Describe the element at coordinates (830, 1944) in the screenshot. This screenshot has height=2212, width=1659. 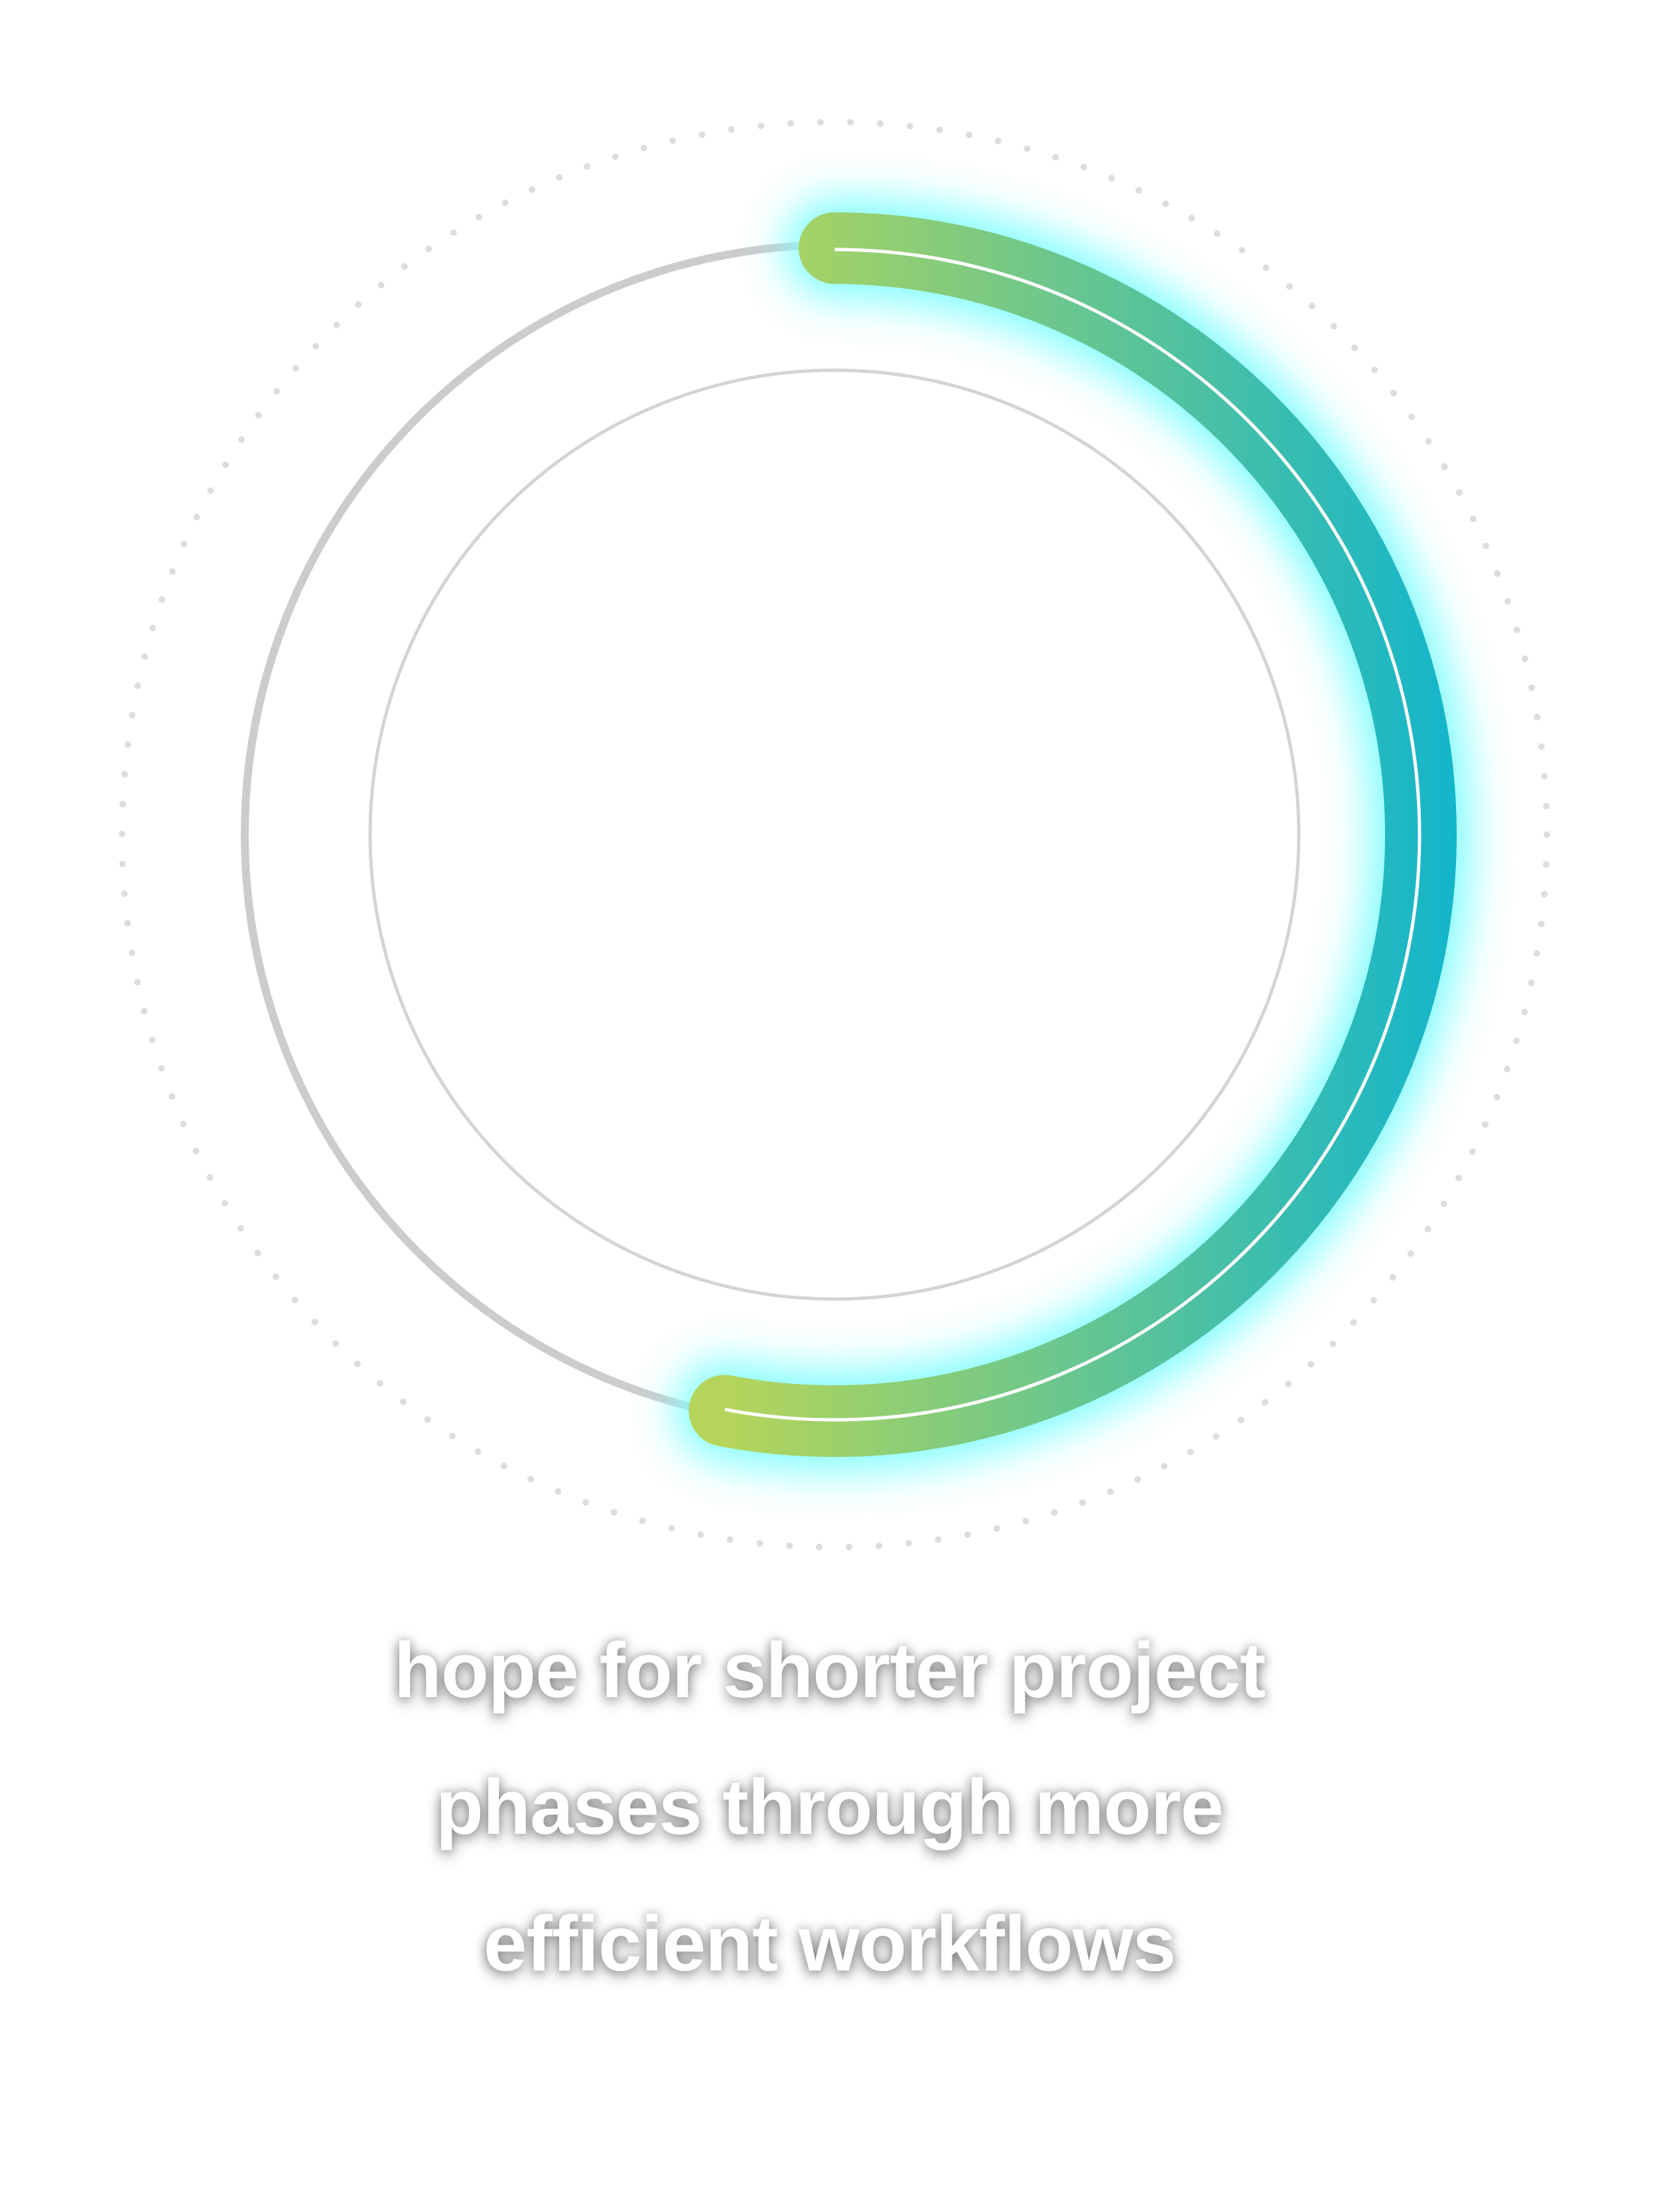
I see `caption-line: efficient workflows` at that location.